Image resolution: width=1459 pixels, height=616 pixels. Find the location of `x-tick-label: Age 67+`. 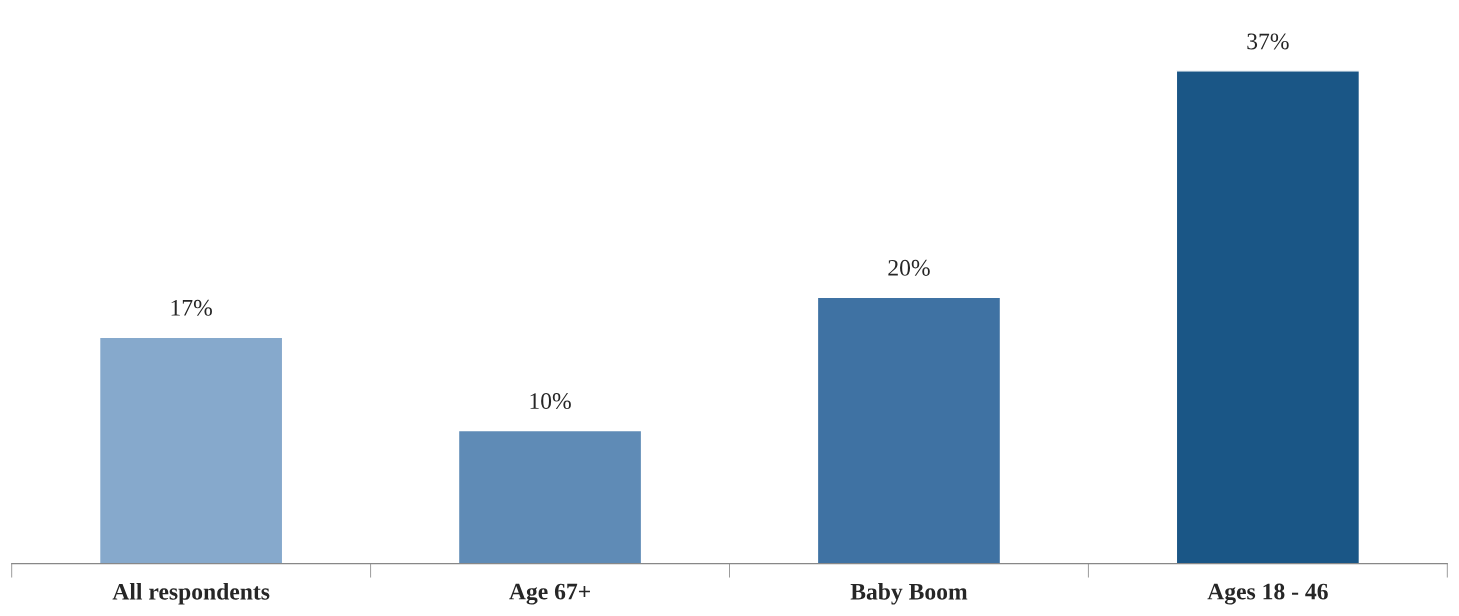

x-tick-label: Age 67+ is located at coordinates (549, 594).